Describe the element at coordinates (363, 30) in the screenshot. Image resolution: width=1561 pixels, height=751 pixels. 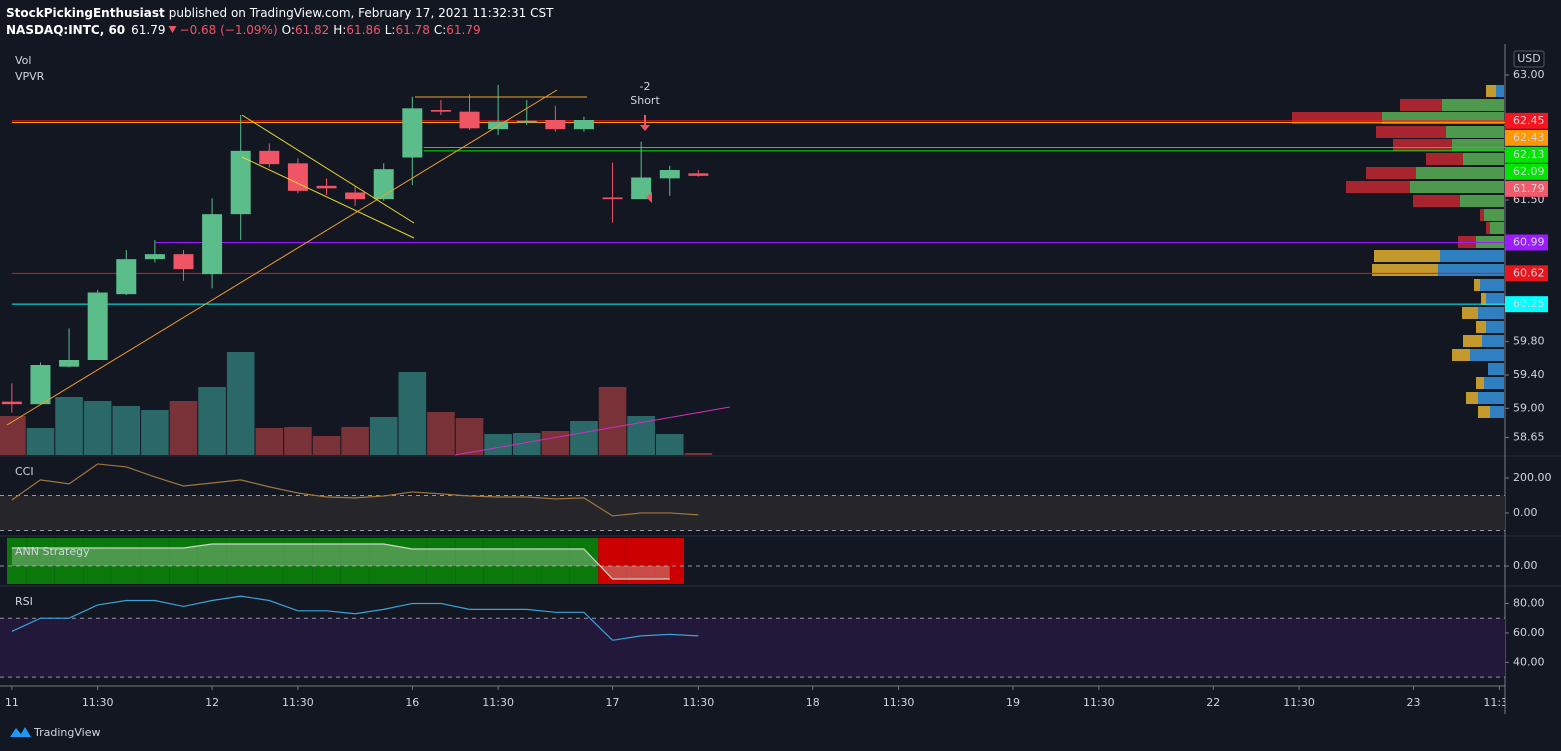
I see `h-value: 61.86` at that location.